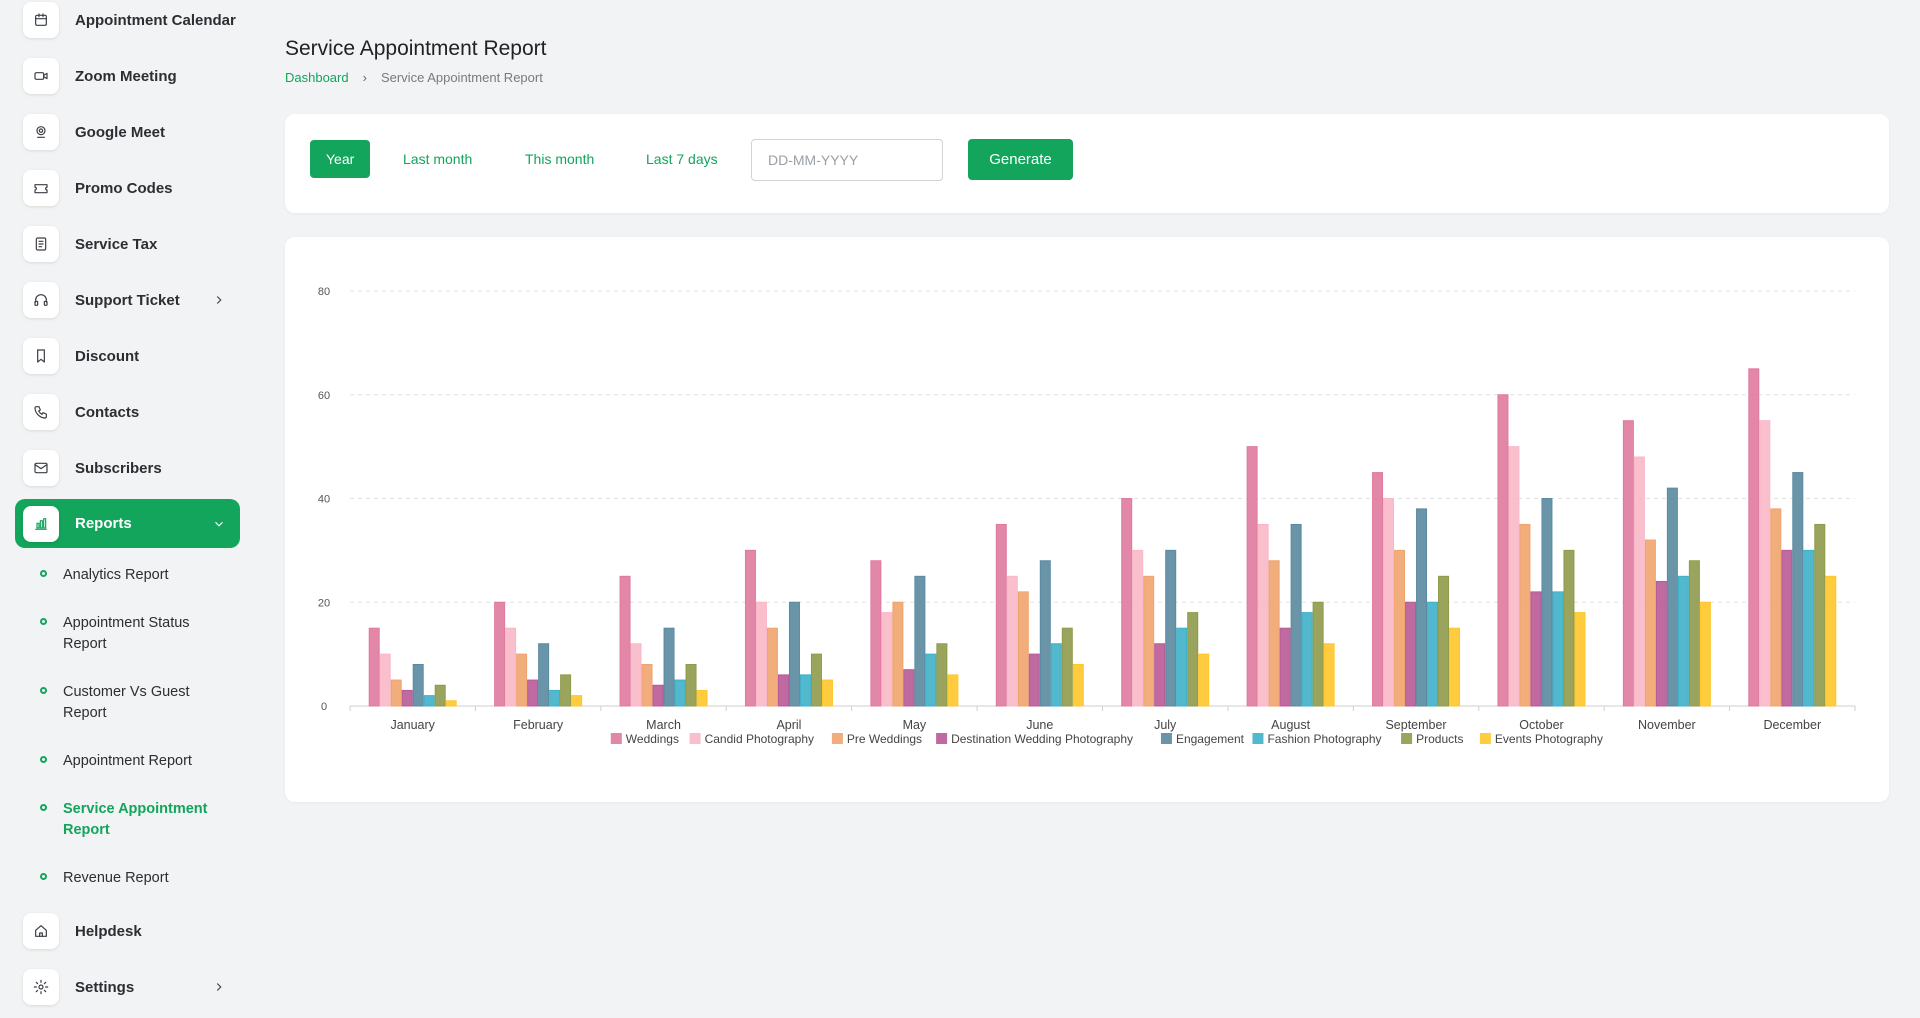 The height and width of the screenshot is (1018, 1920). I want to click on sidebar-item-google-meet: Google Meet, so click(127, 132).